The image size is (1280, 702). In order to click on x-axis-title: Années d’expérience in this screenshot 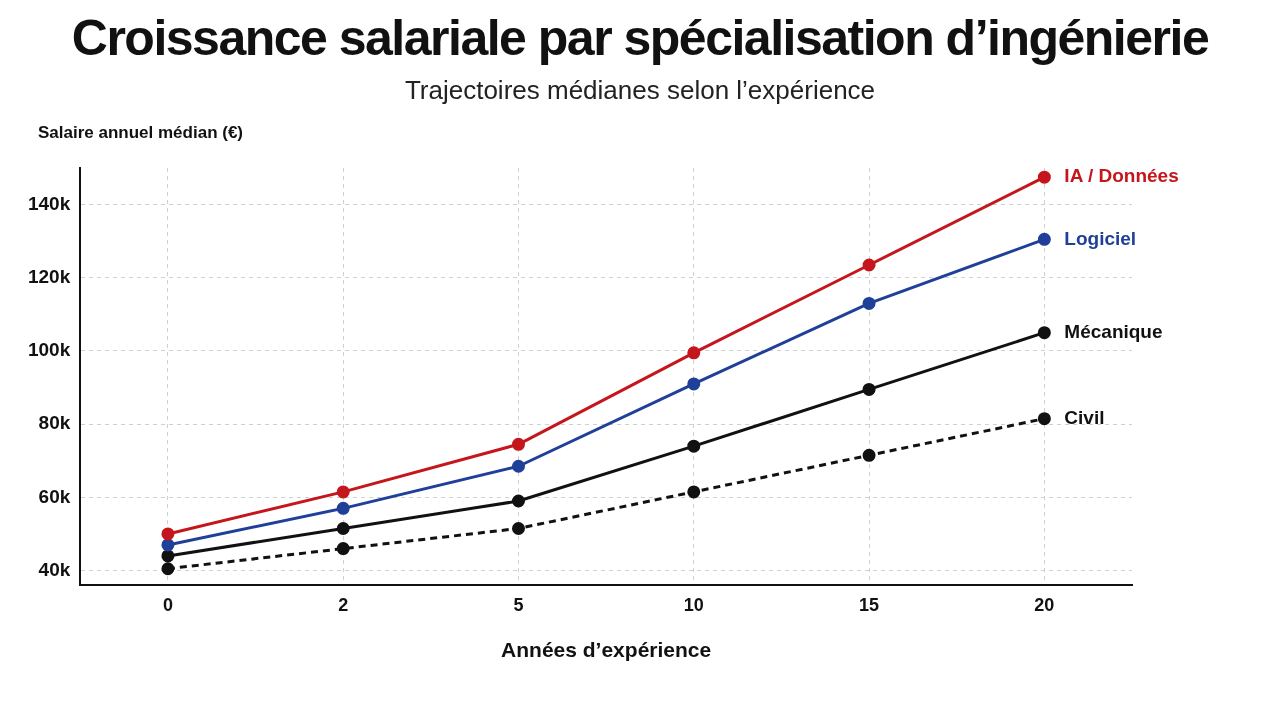, I will do `click(606, 650)`.